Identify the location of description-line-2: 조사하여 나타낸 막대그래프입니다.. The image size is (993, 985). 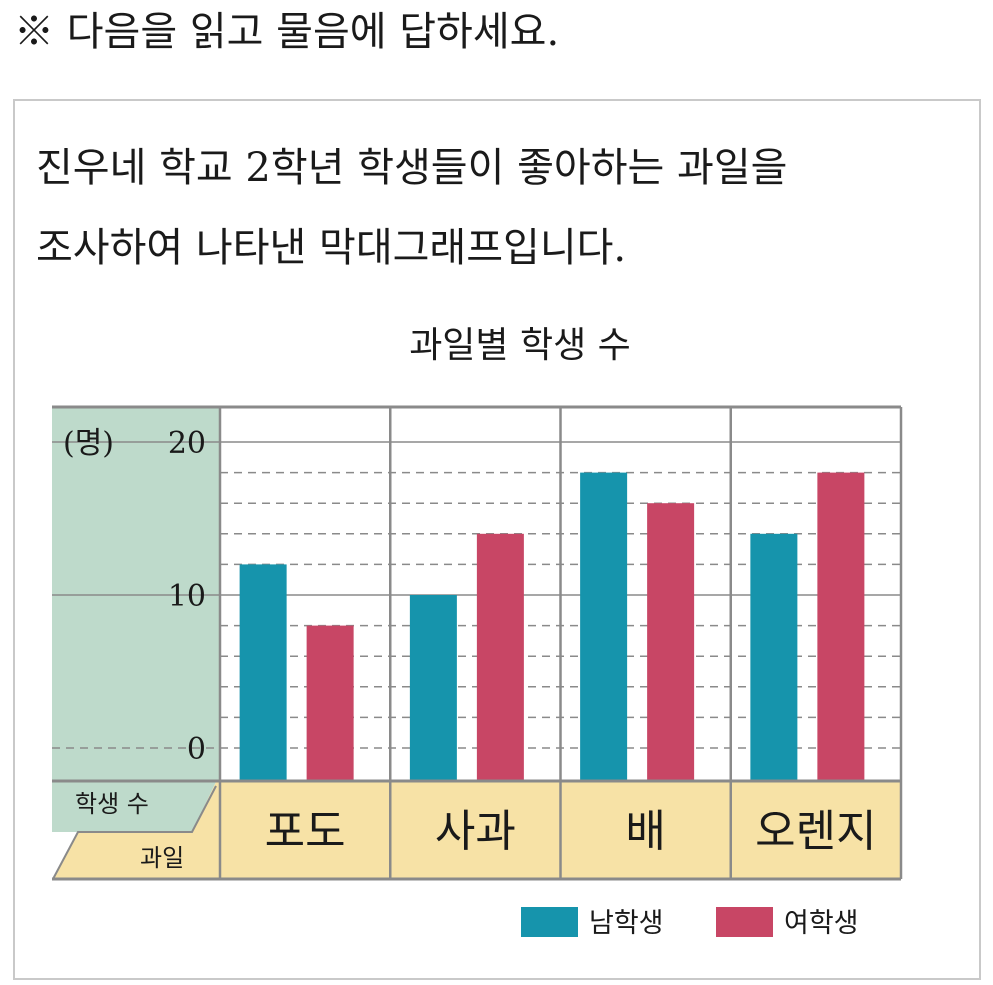
(331, 248).